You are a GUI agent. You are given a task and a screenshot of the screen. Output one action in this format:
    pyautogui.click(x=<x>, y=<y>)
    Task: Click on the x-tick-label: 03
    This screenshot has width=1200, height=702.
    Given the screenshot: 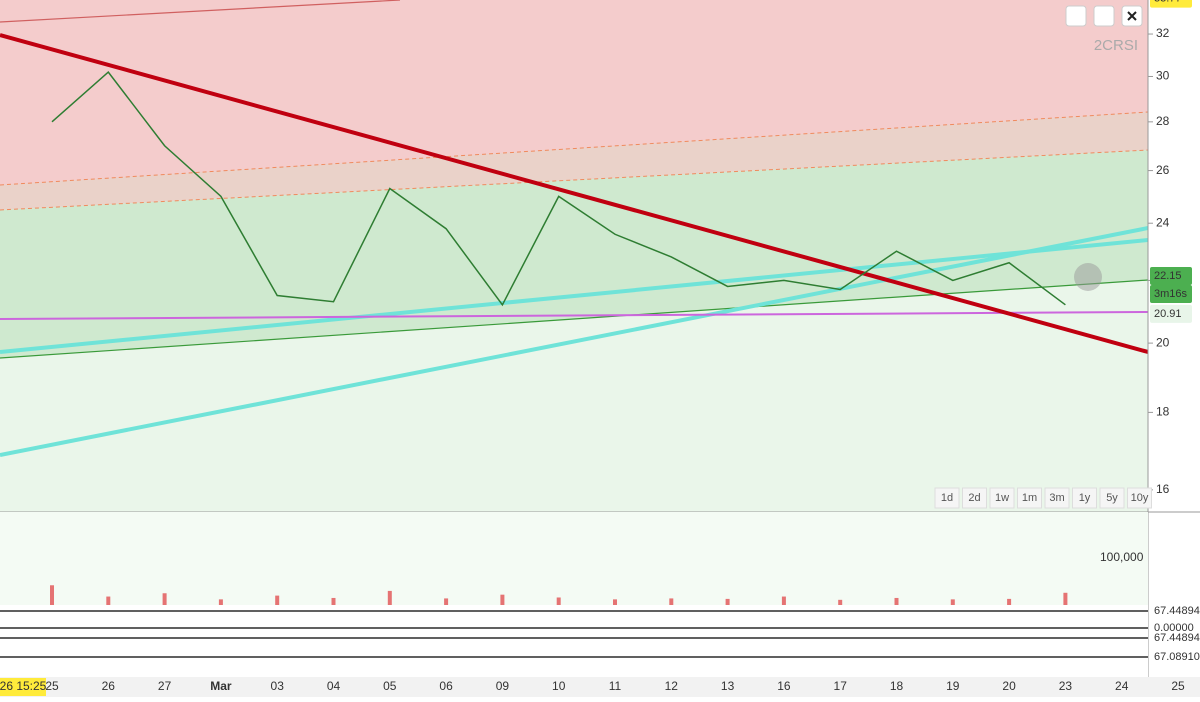 What is the action you would take?
    pyautogui.click(x=278, y=686)
    